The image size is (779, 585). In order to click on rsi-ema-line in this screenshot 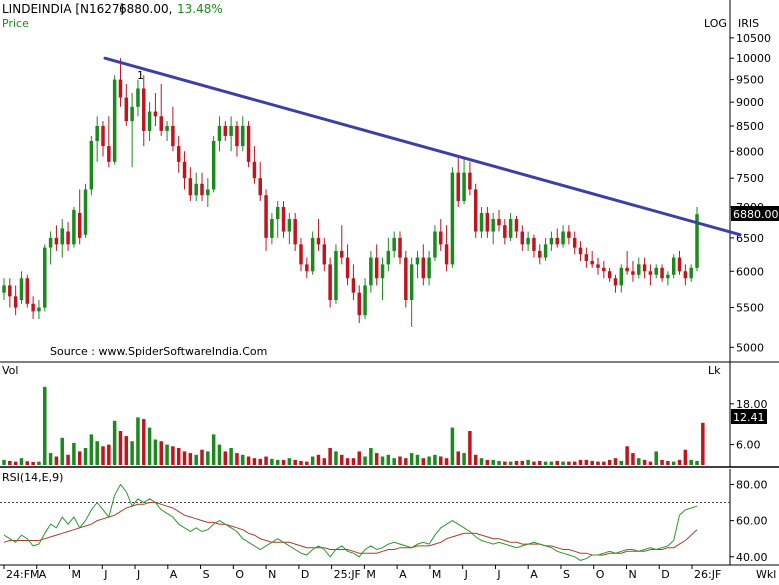, I will do `click(350, 529)`.